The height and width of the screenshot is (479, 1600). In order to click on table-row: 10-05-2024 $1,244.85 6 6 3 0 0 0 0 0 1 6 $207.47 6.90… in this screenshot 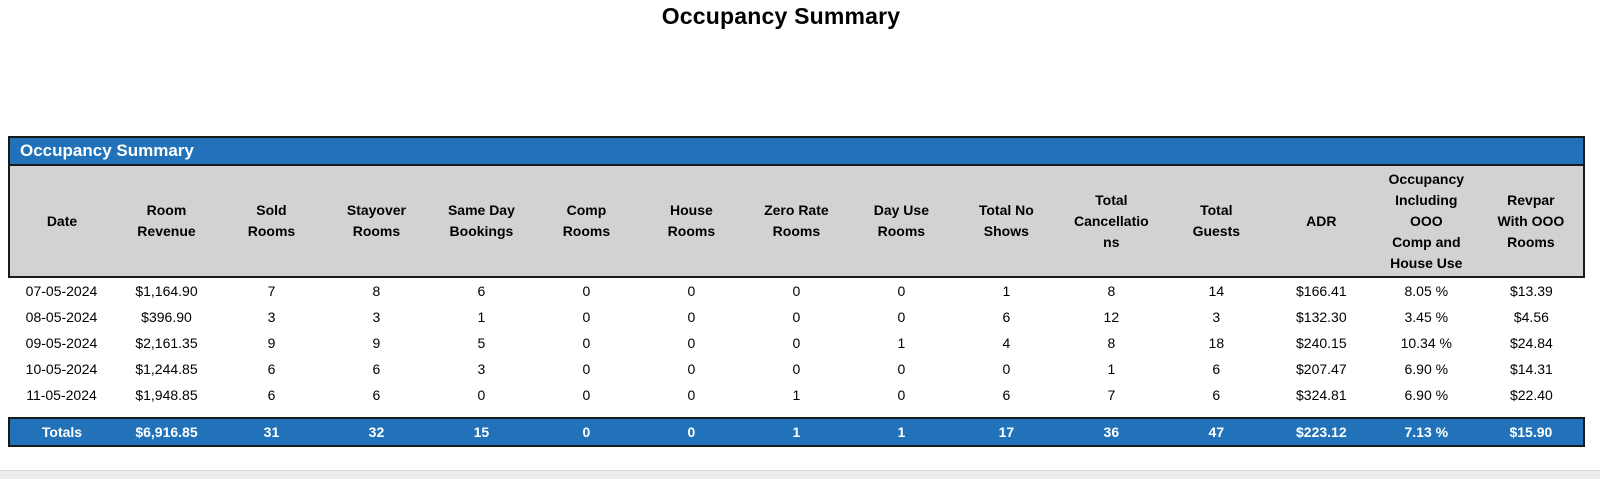, I will do `click(796, 369)`.